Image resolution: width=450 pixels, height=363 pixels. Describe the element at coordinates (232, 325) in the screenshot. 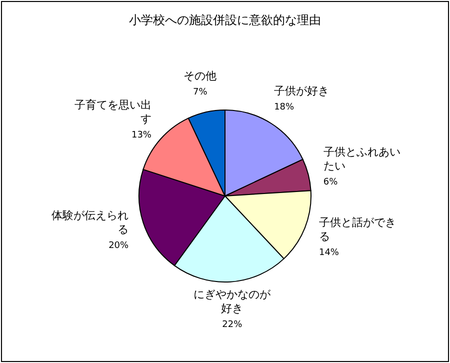

I see `data-label: 22%` at that location.